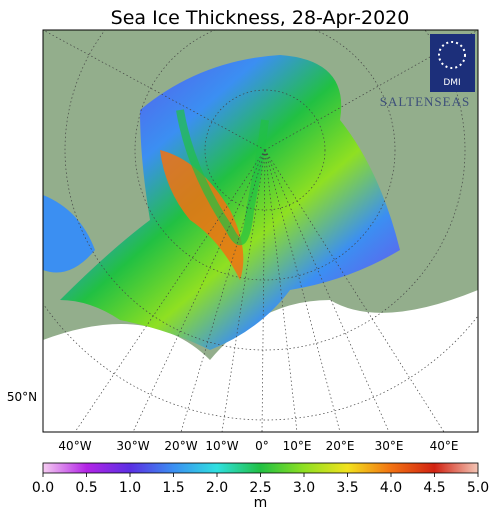 This screenshot has height=519, width=499. Describe the element at coordinates (434, 488) in the screenshot. I see `colorbar-tick-label: 4.5` at that location.